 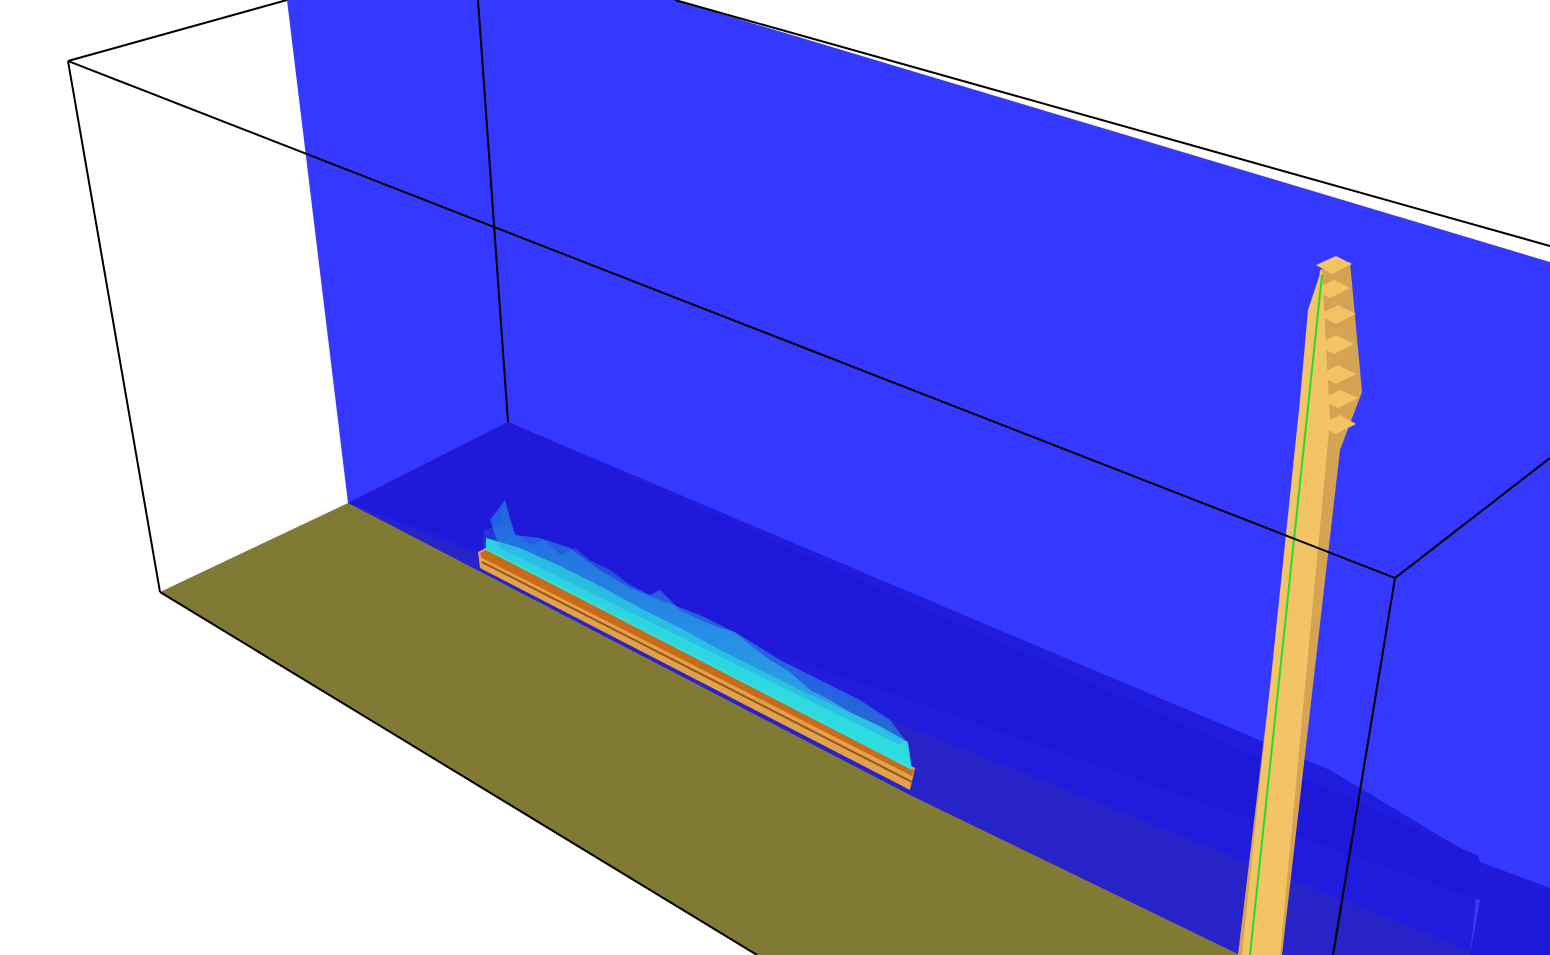 I want to click on burner-bar-icon, so click(x=696, y=669).